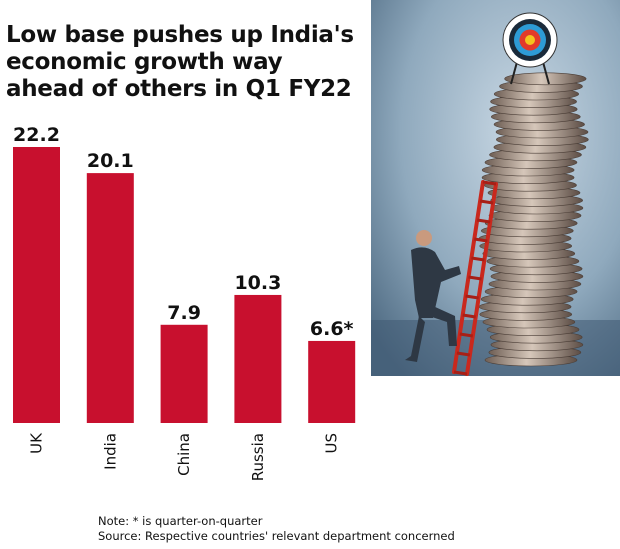 This screenshot has width=620, height=549. Describe the element at coordinates (184, 454) in the screenshot. I see `category-label-china: China` at that location.